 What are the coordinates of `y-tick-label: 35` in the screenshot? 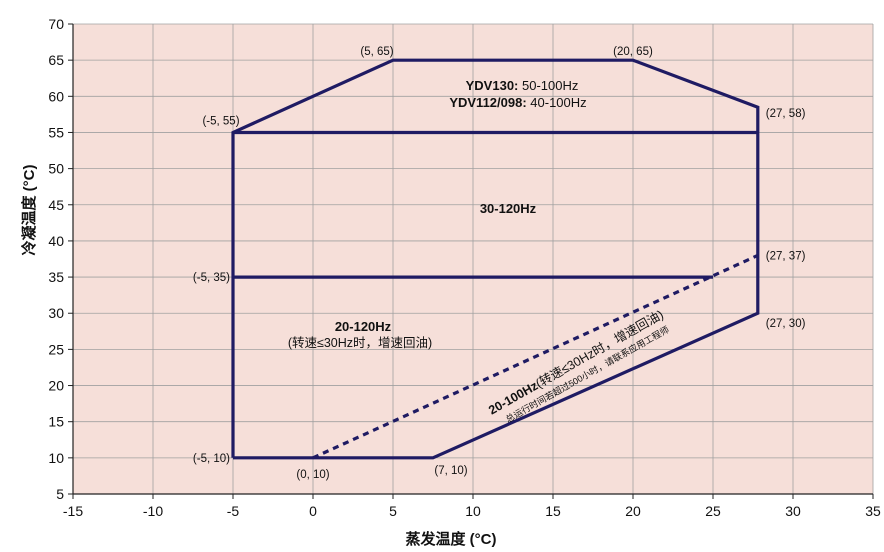 It's located at (56, 277).